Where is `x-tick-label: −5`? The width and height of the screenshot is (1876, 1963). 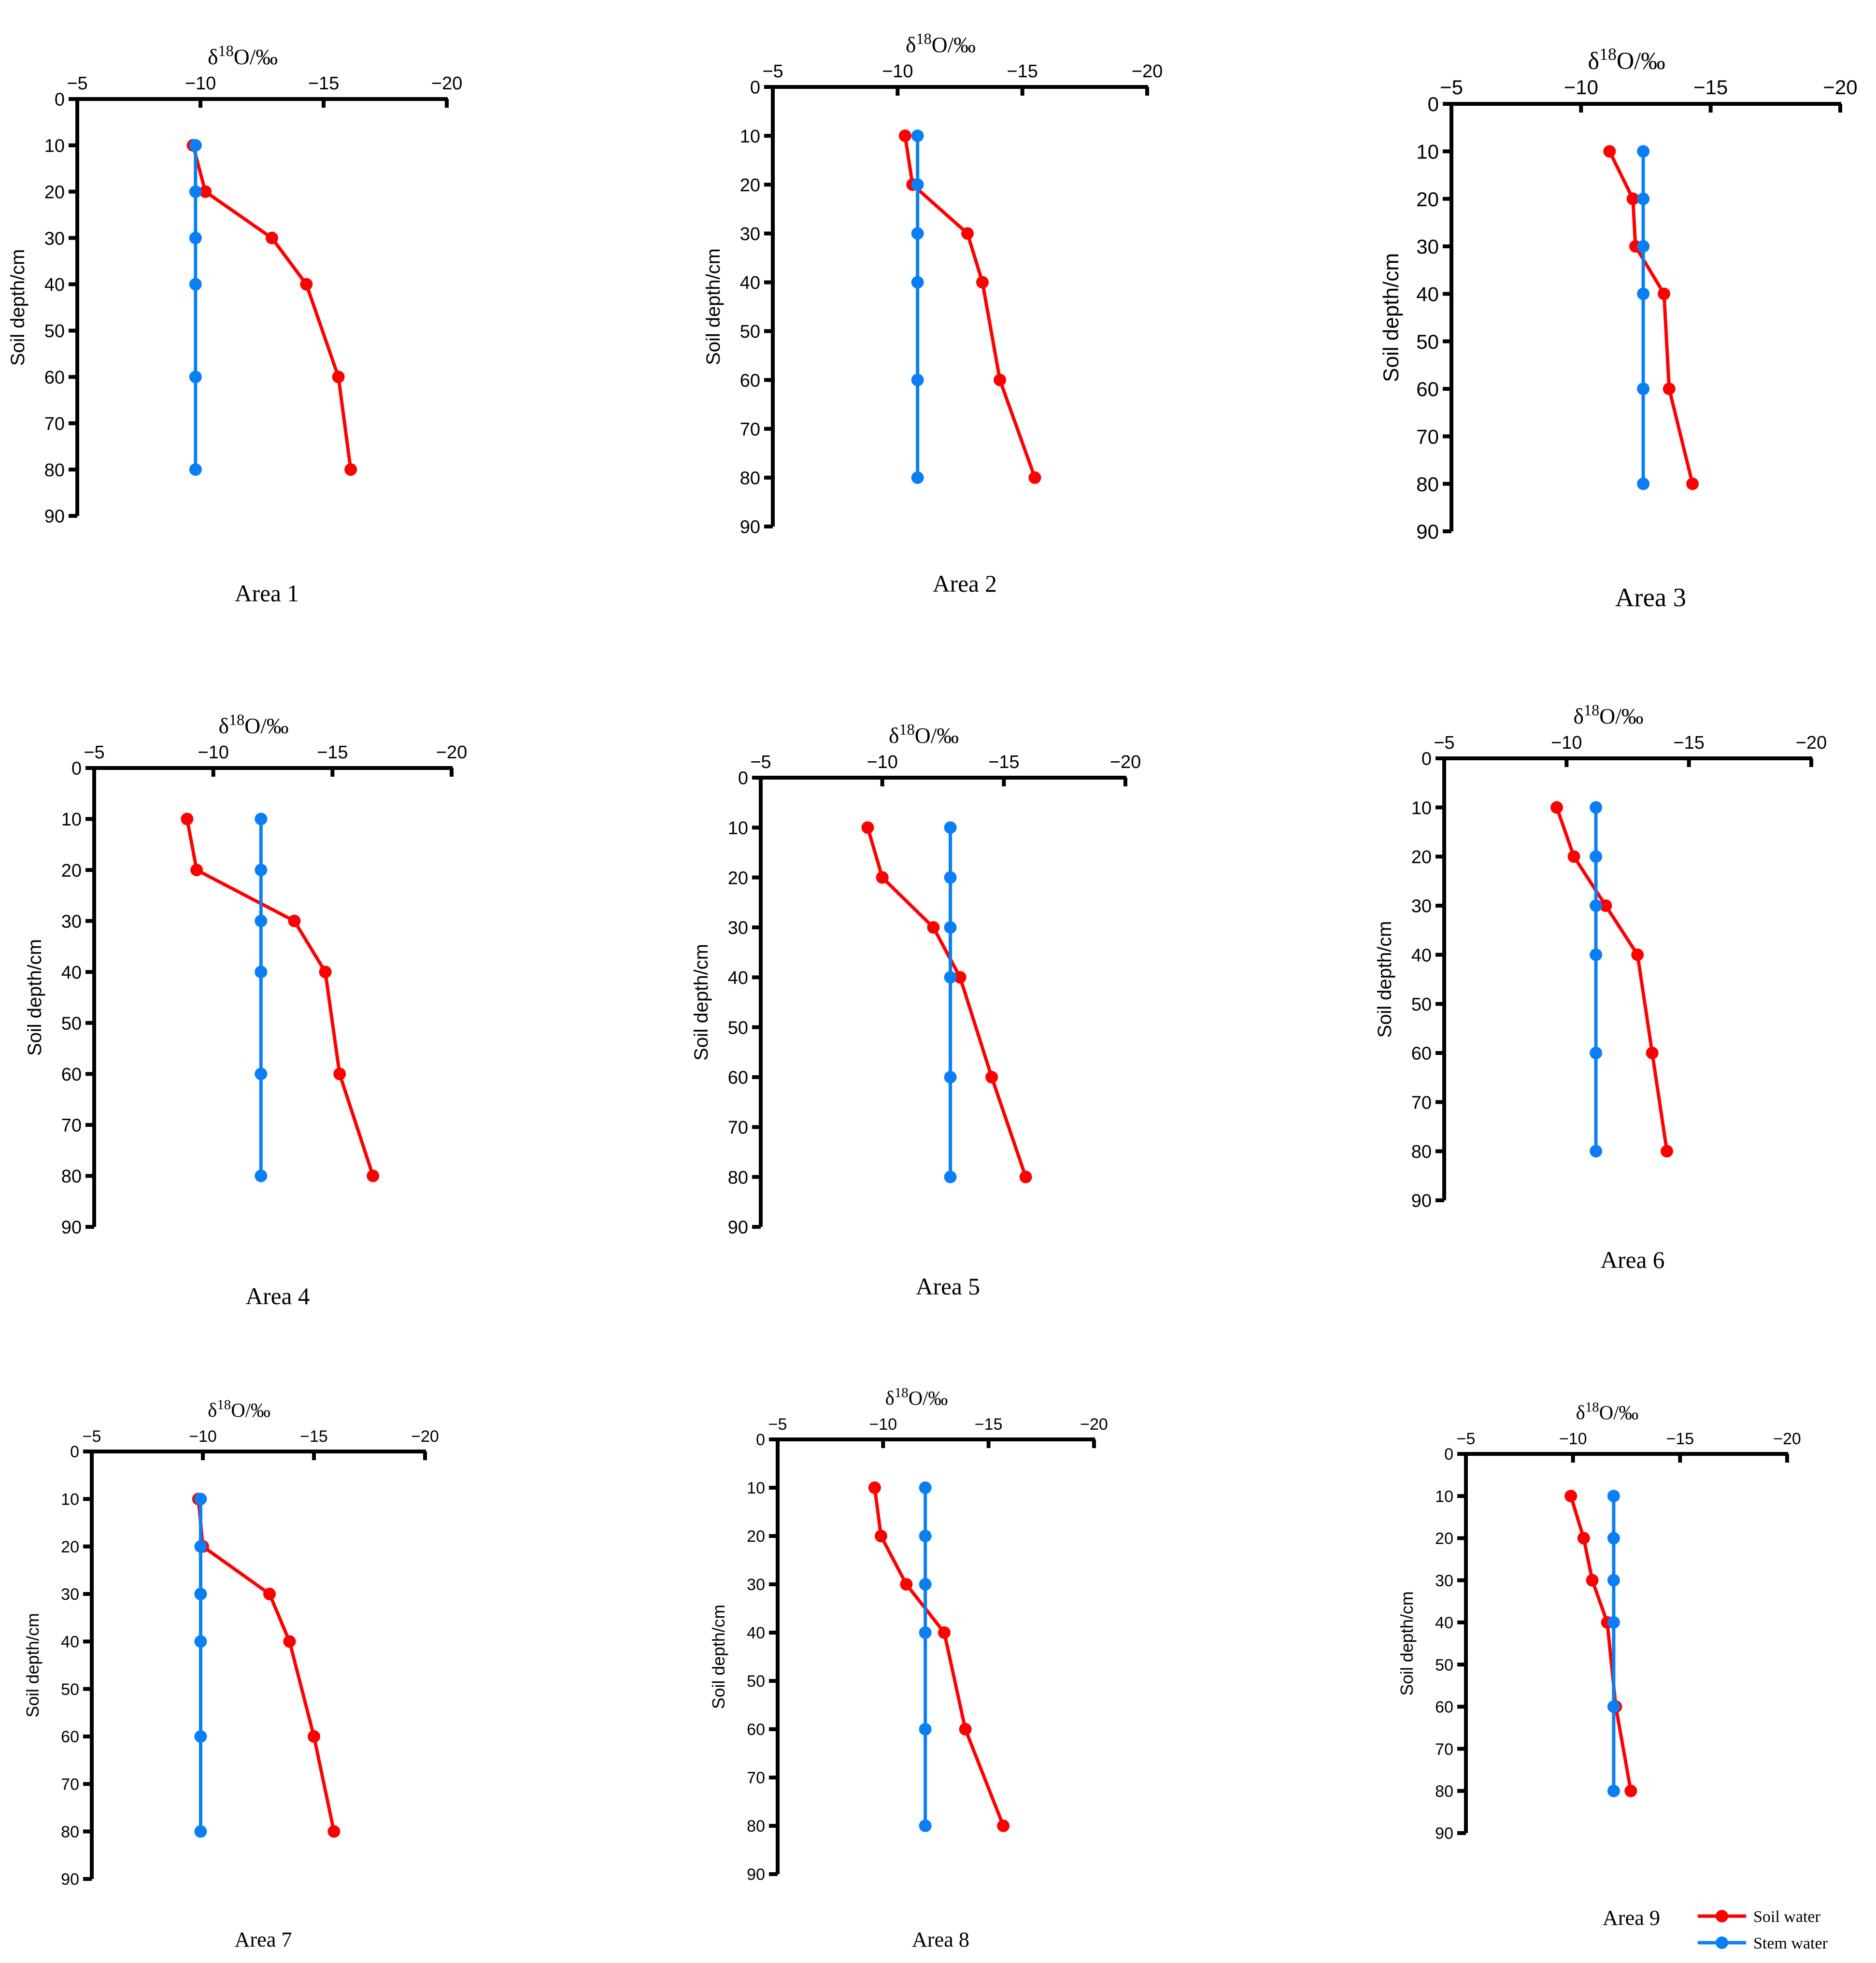
x-tick-label: −5 is located at coordinates (761, 762).